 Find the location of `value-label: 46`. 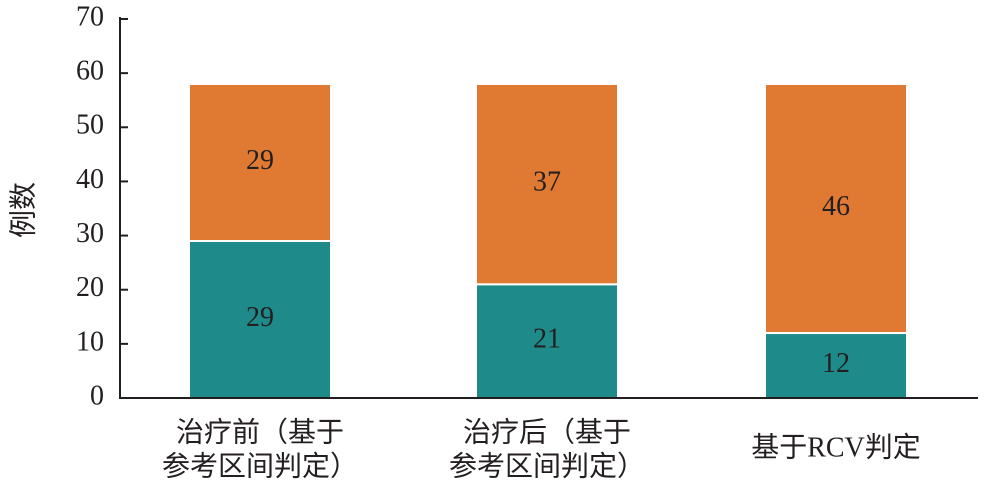

value-label: 46 is located at coordinates (836, 206).